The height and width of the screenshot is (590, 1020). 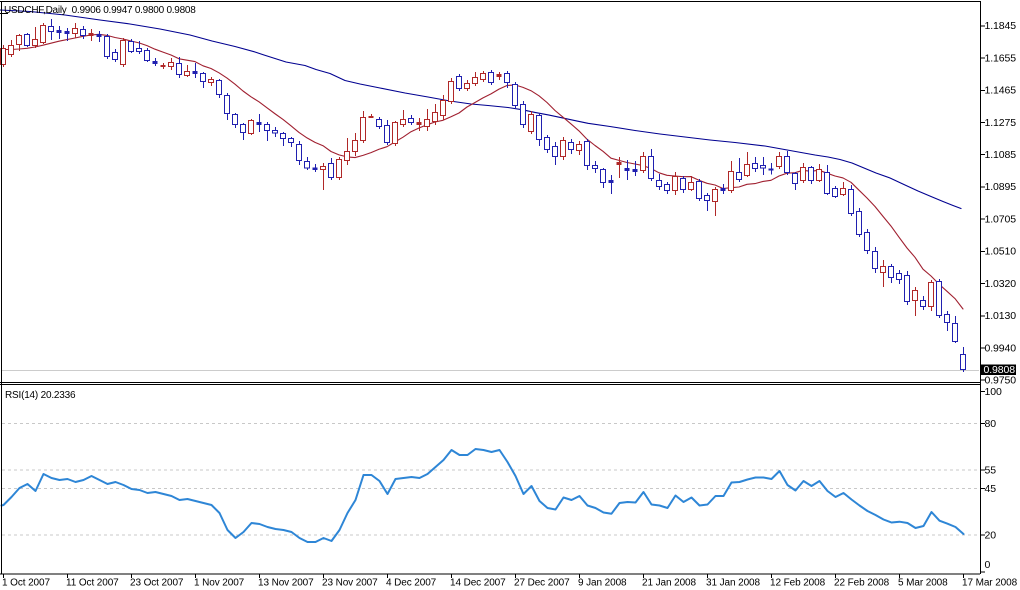 What do you see at coordinates (1000, 370) in the screenshot?
I see `svg-text: 0.9808` at bounding box center [1000, 370].